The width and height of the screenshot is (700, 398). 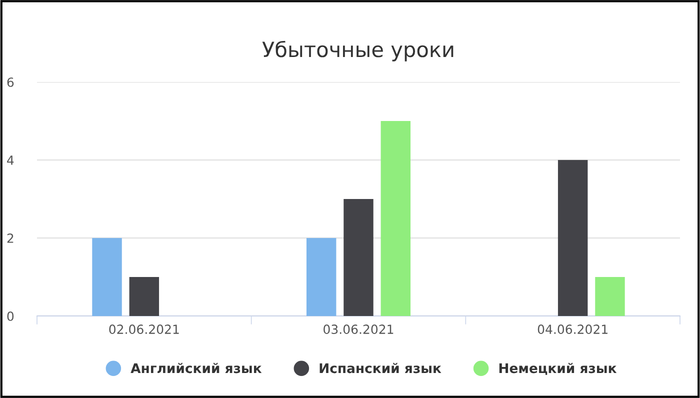 I want to click on legend-label: Английский язык, so click(x=196, y=368).